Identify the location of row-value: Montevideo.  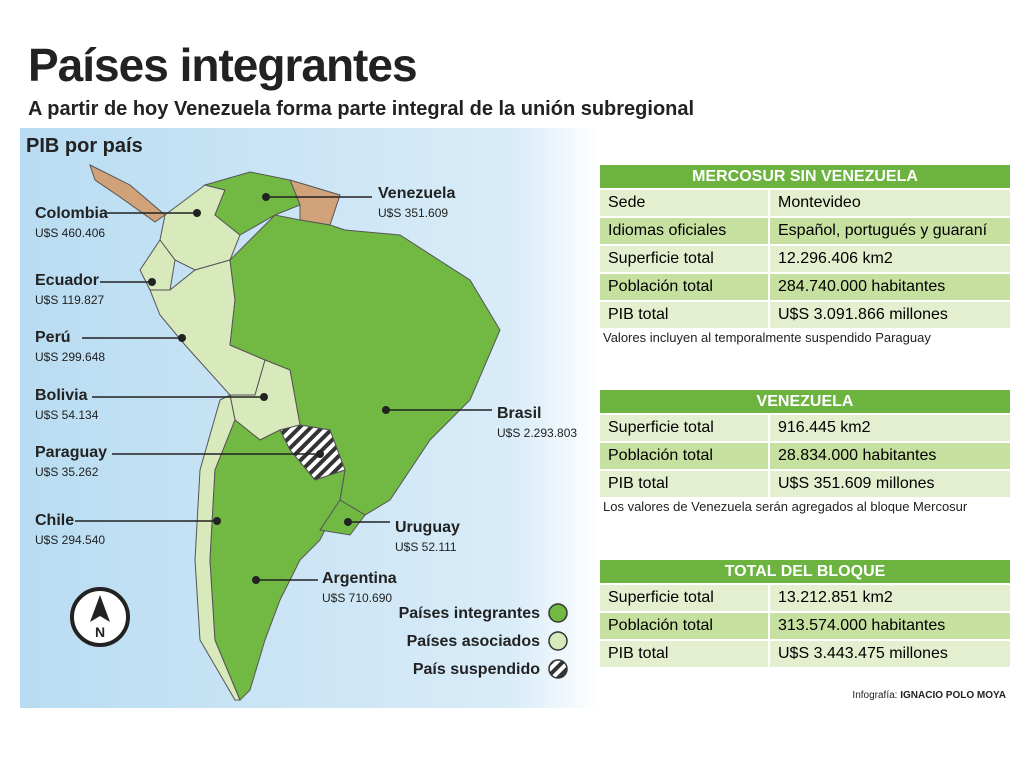
(819, 202).